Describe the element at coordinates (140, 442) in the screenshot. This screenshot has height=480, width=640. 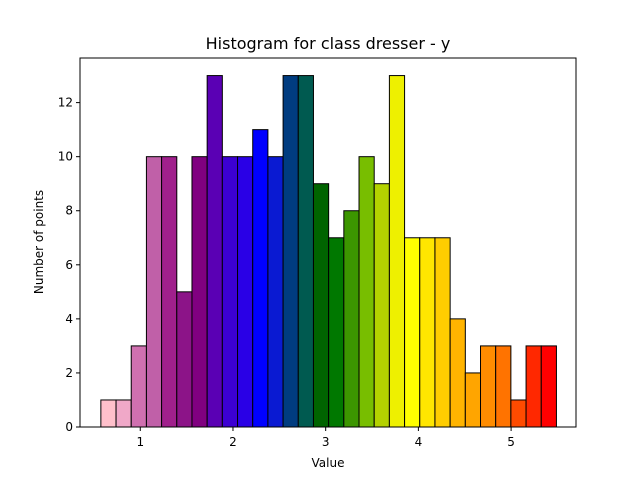
I see `x-tick-label: 1` at that location.